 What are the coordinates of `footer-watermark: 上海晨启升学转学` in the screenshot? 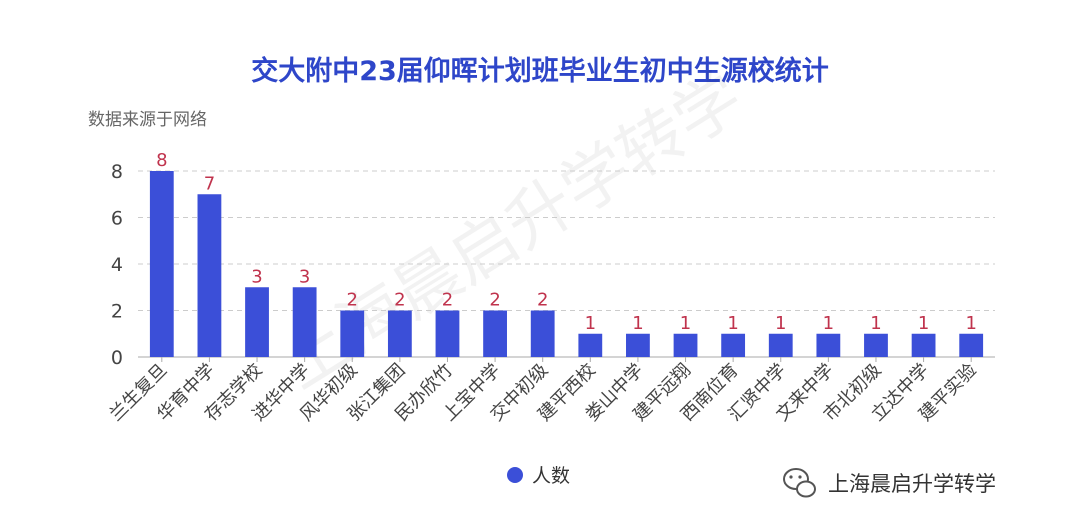 It's located at (889, 483).